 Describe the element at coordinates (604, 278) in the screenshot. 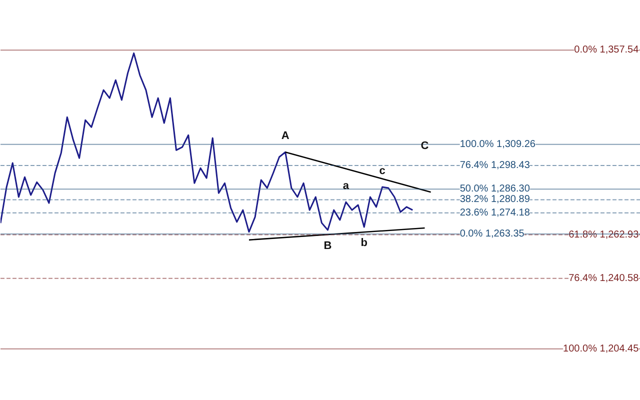

I see `ref-line-label: 76.4% 1,240.58` at that location.